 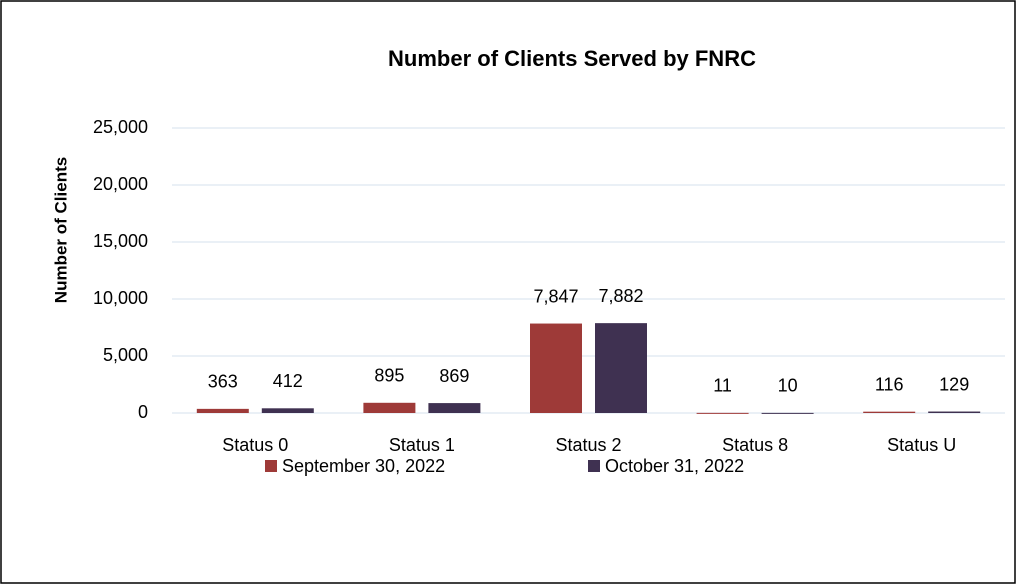 I want to click on value-label: 412, so click(x=288, y=381).